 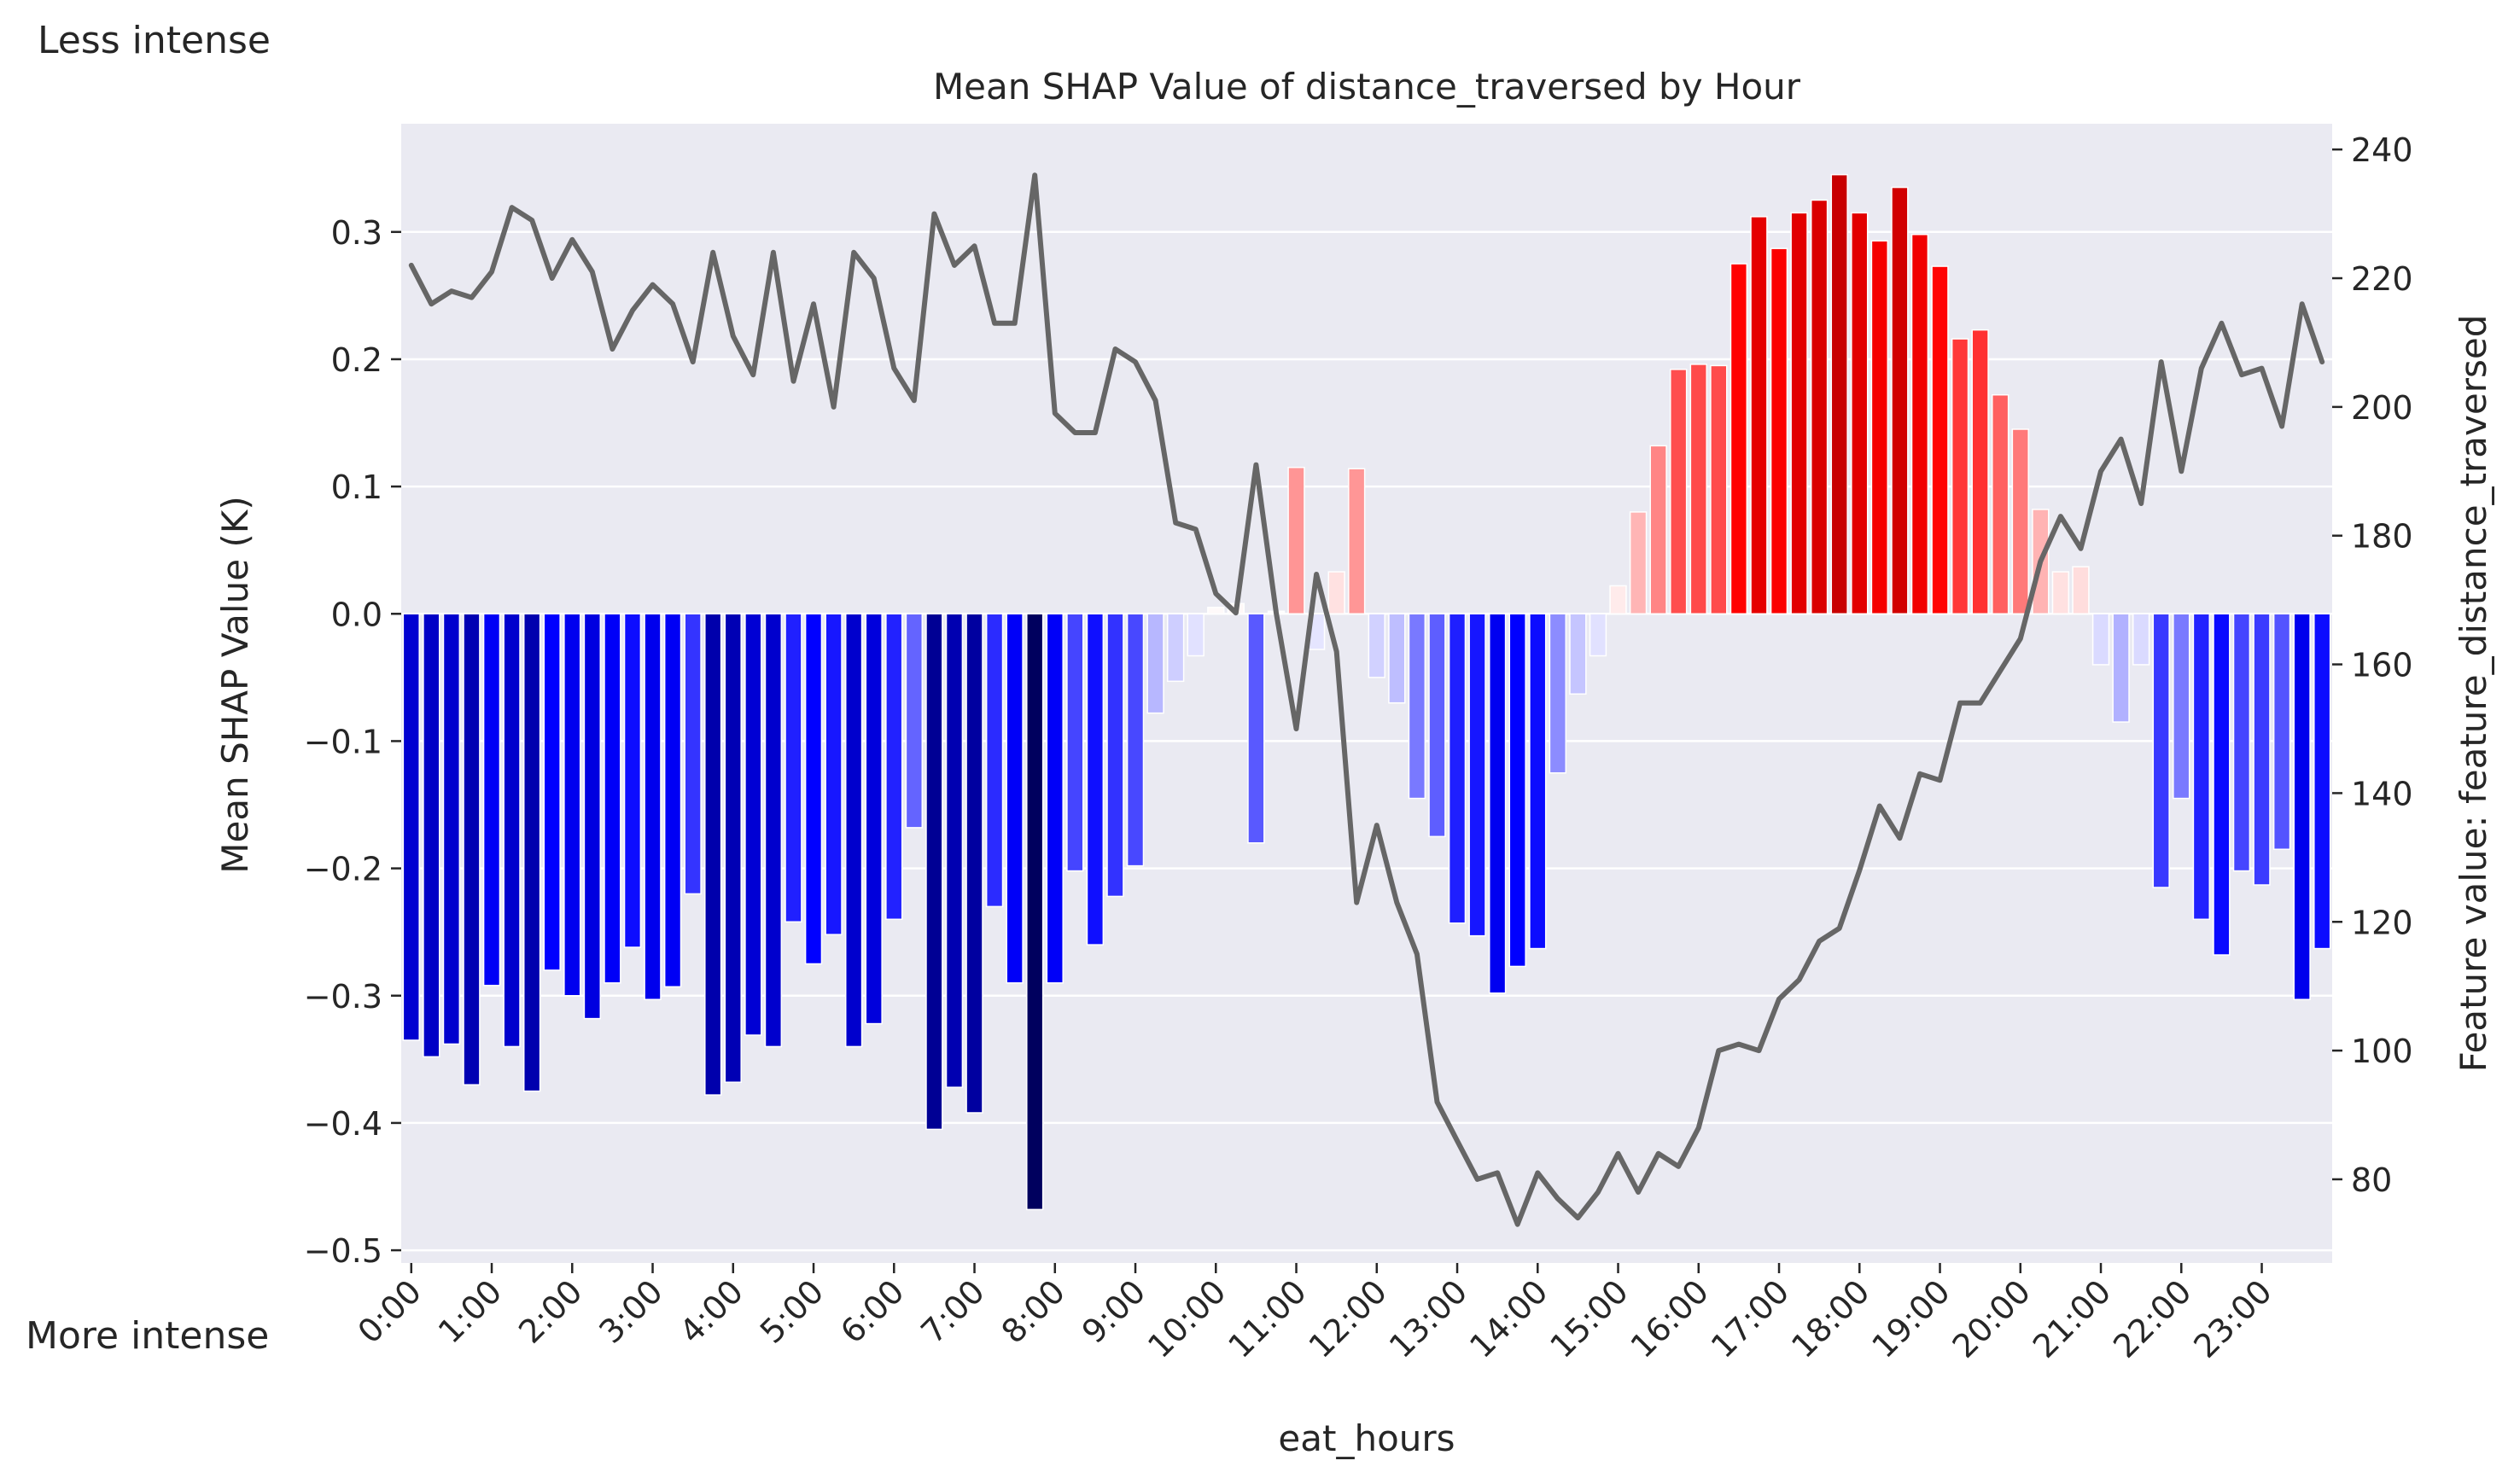 I want to click on y-axis-label: Mean SHAP Value (K), so click(x=235, y=685).